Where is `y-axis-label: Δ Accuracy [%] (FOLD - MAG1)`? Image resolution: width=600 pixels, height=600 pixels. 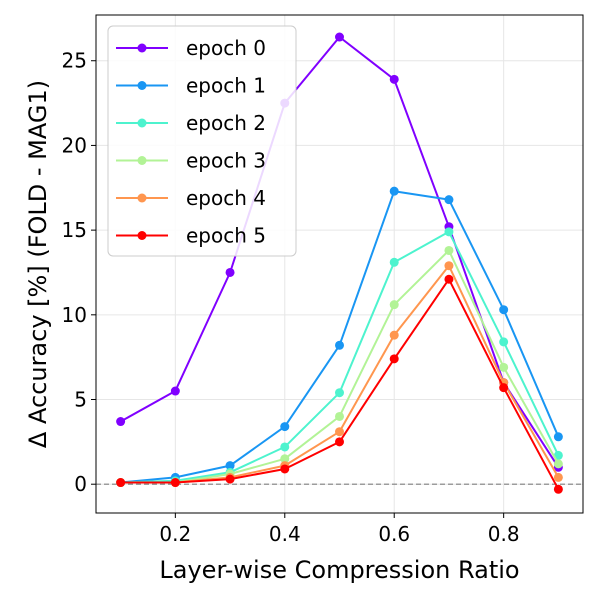 y-axis-label: Δ Accuracy [%] (FOLD - MAG1) is located at coordinates (38, 264).